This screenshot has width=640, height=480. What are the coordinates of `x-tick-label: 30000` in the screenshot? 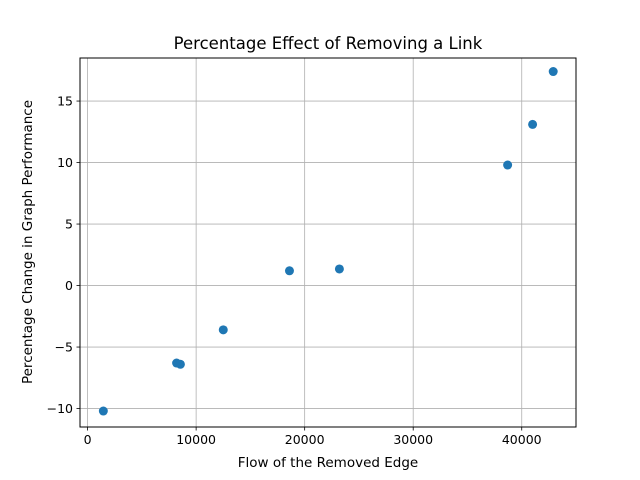 It's located at (413, 439).